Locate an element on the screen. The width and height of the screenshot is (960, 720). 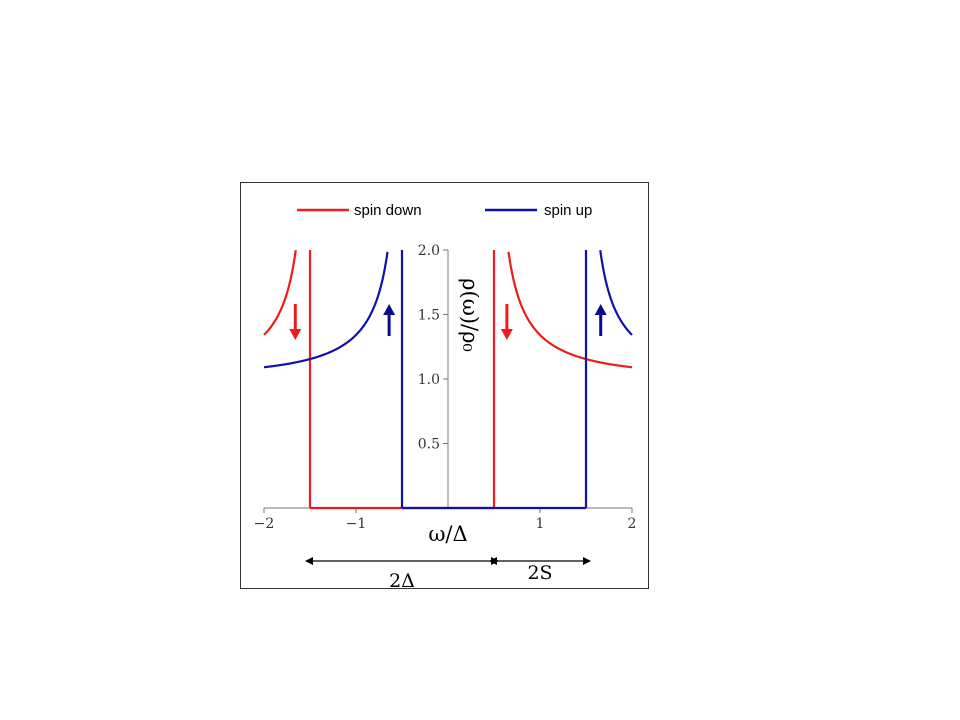
y-tick-label: 1.0 is located at coordinates (429, 380).